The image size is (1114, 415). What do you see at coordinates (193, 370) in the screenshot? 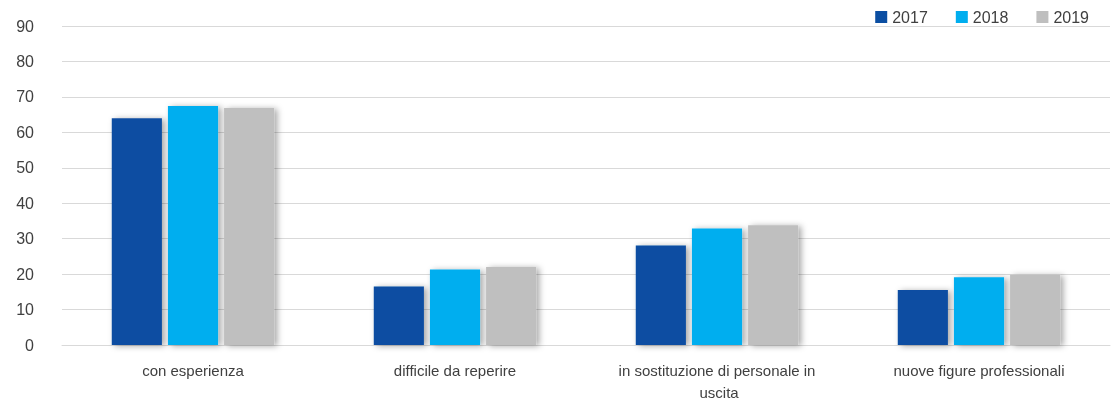
I see `x-tick-label: con esperienza` at bounding box center [193, 370].